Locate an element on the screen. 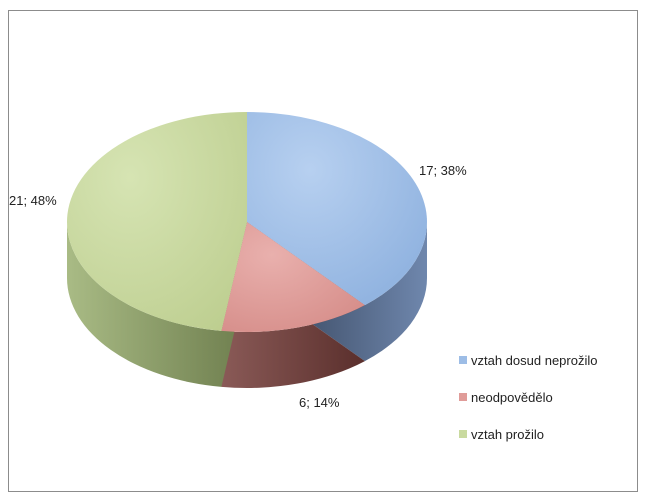 This screenshot has width=646, height=500. slice-side-vztah-prozilo is located at coordinates (157, 304).